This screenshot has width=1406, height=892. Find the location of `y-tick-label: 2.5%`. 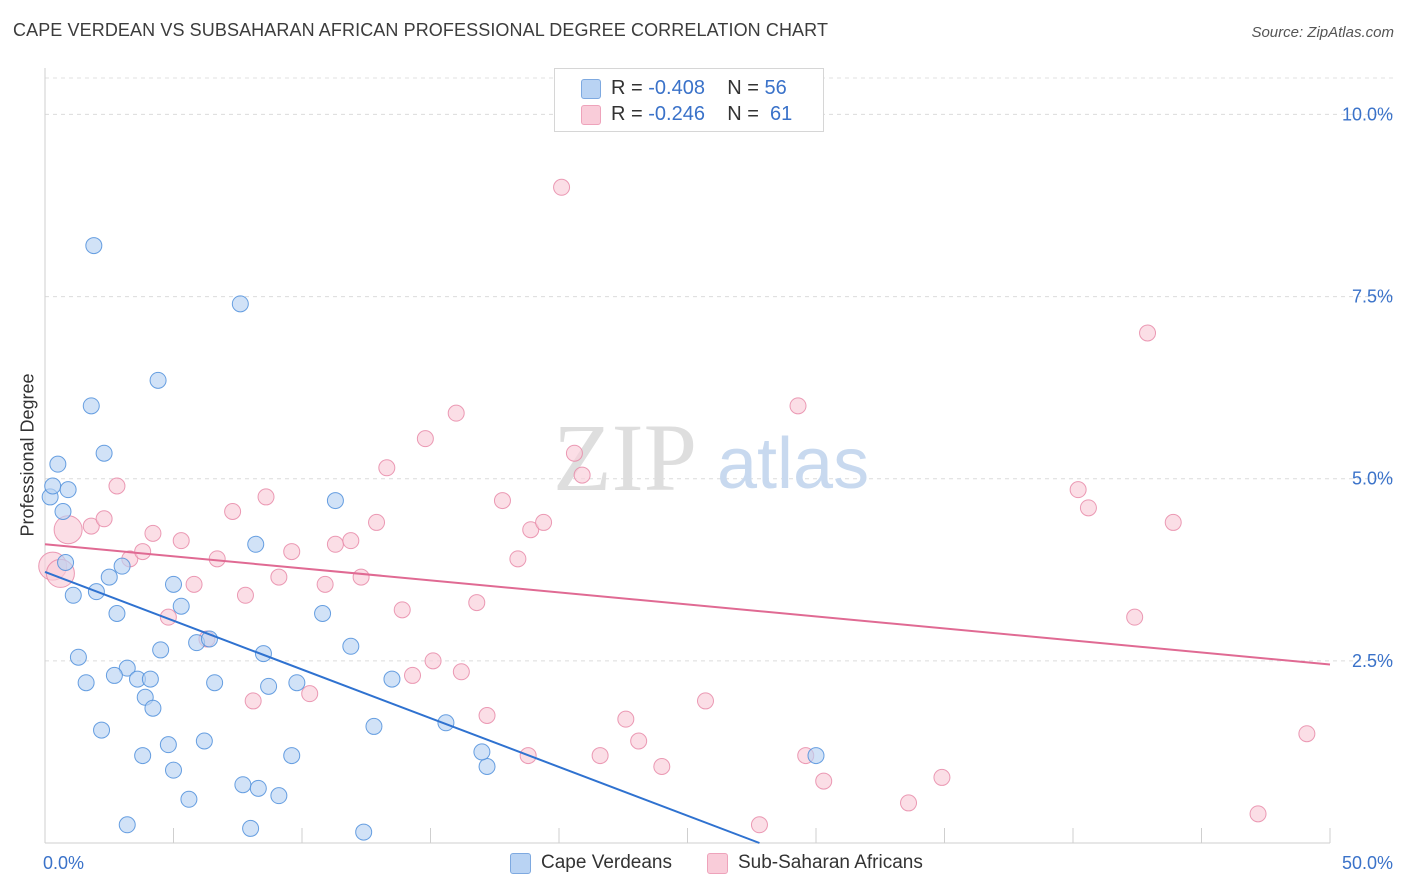

y-tick-label: 2.5% is located at coordinates (1372, 661).